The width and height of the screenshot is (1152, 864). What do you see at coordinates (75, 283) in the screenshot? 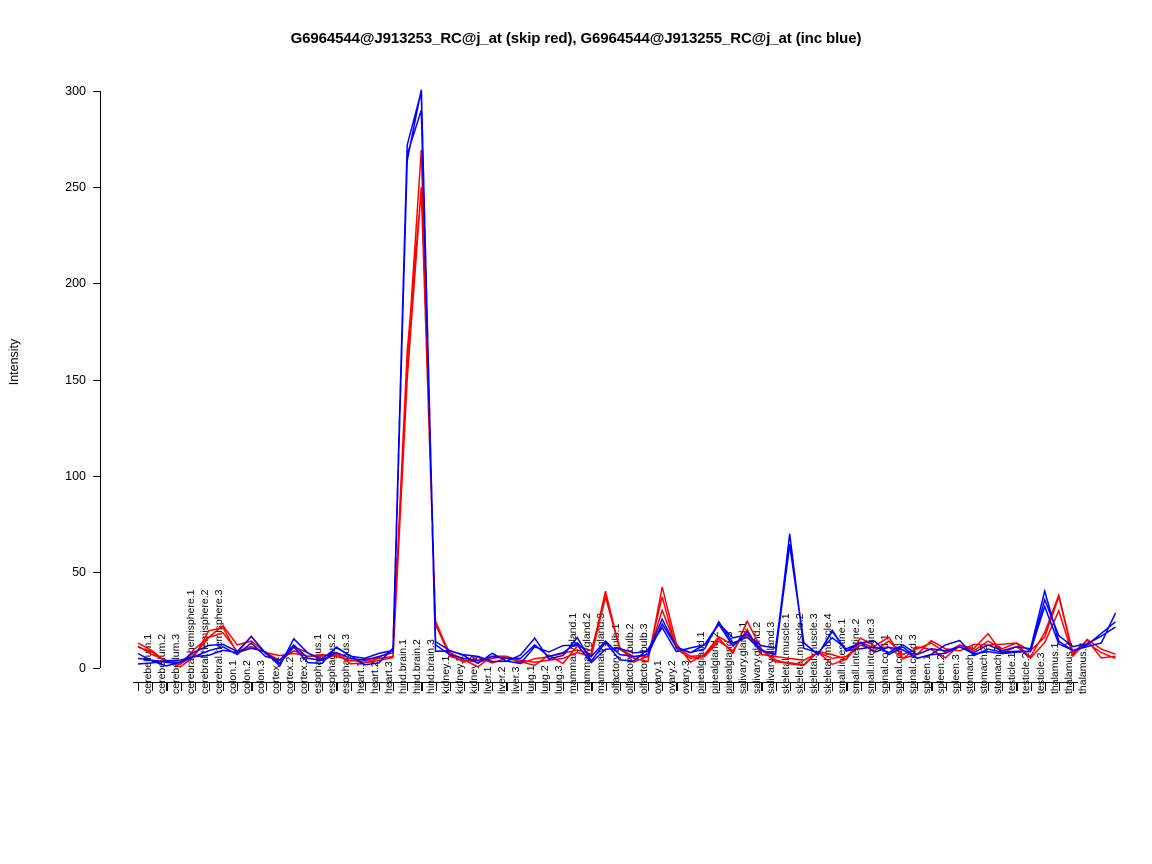
I see `y-tick-label-200: 200` at bounding box center [75, 283].